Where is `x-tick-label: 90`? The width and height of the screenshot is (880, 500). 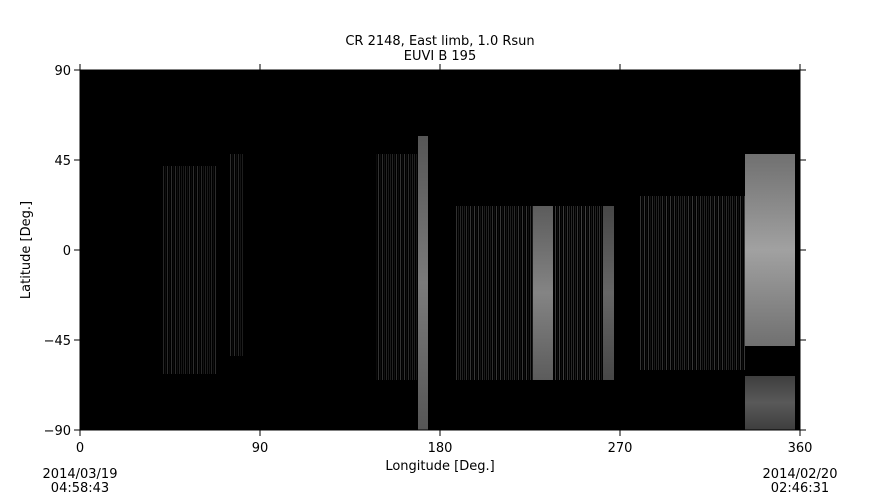 x-tick-label: 90 is located at coordinates (260, 448).